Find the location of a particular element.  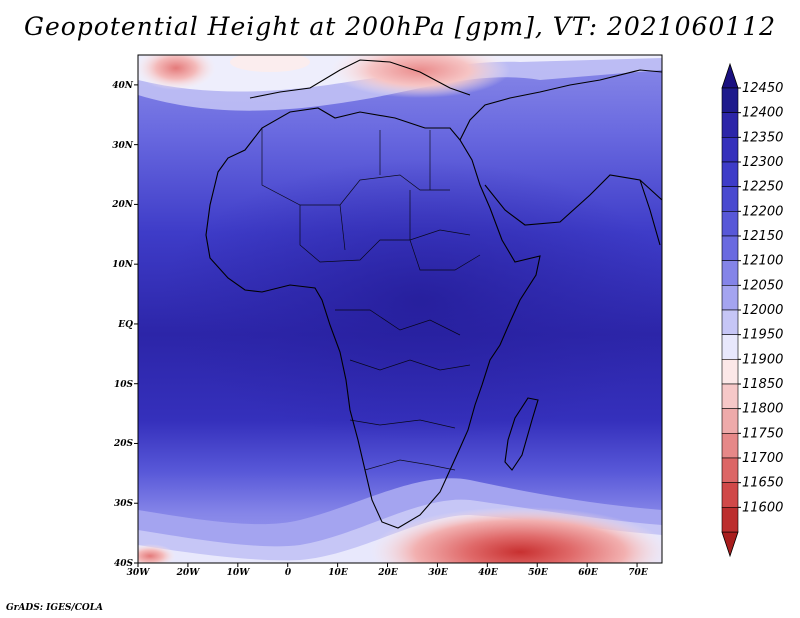

colorbar-label: 12150 is located at coordinates (762, 236).